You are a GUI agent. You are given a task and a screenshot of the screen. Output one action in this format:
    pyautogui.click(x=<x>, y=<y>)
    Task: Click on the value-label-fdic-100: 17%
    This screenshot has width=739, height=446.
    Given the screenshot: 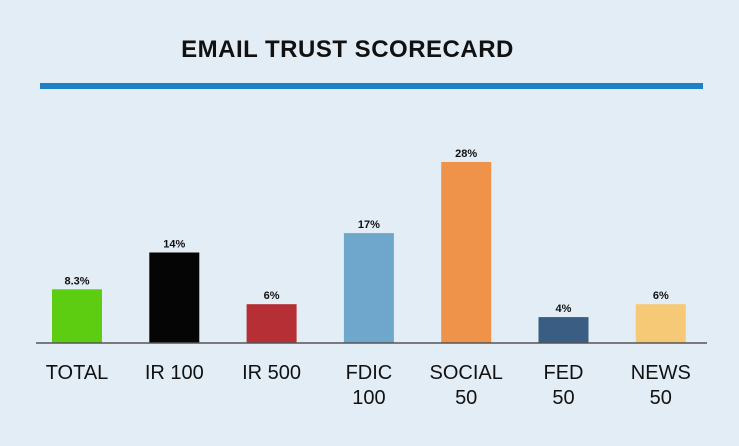 What is the action you would take?
    pyautogui.click(x=369, y=225)
    